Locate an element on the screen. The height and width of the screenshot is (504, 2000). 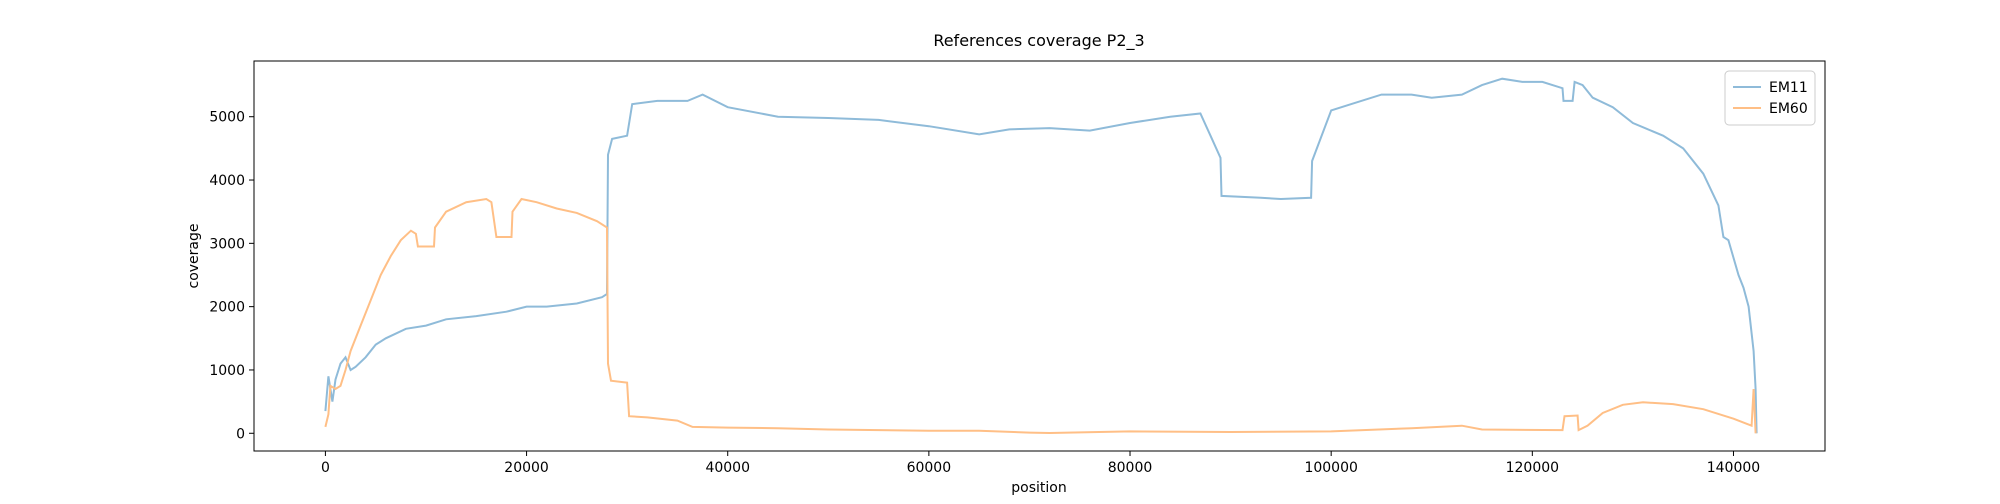
x-tick-label: 140000 is located at coordinates (1733, 468).